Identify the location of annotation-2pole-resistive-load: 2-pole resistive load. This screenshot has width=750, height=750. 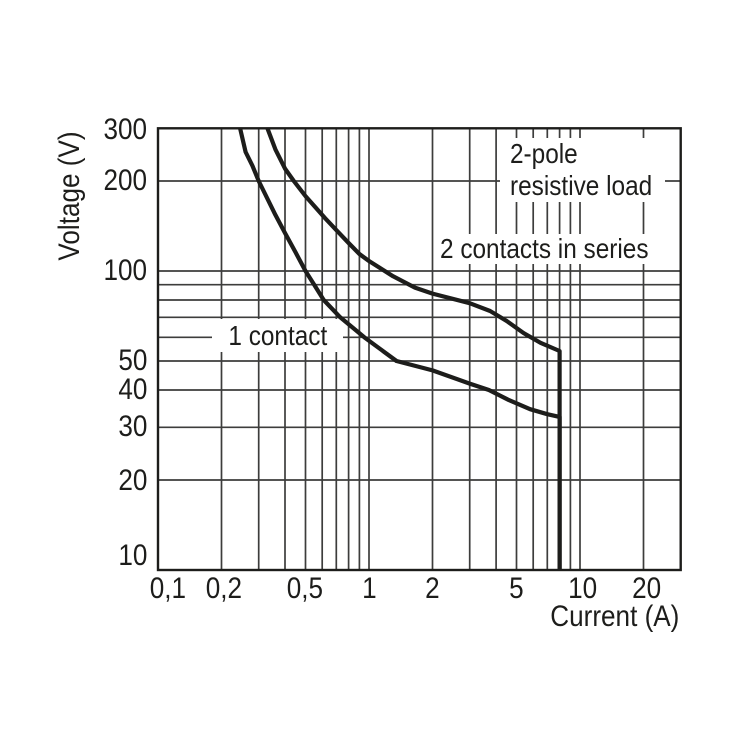
(582, 170).